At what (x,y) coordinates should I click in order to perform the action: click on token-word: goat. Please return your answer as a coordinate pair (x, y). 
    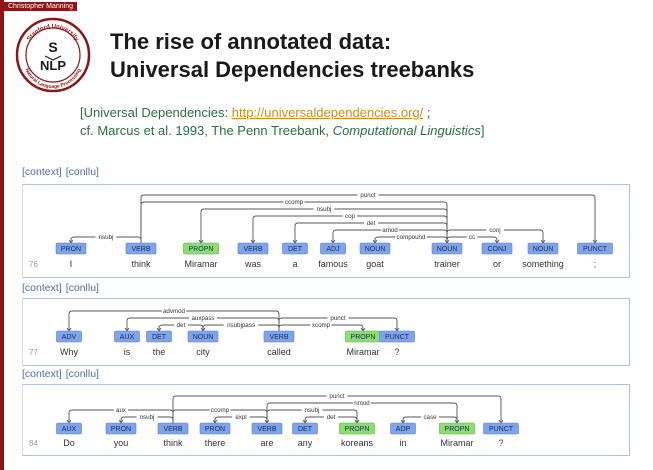
    Looking at the image, I should click on (375, 264).